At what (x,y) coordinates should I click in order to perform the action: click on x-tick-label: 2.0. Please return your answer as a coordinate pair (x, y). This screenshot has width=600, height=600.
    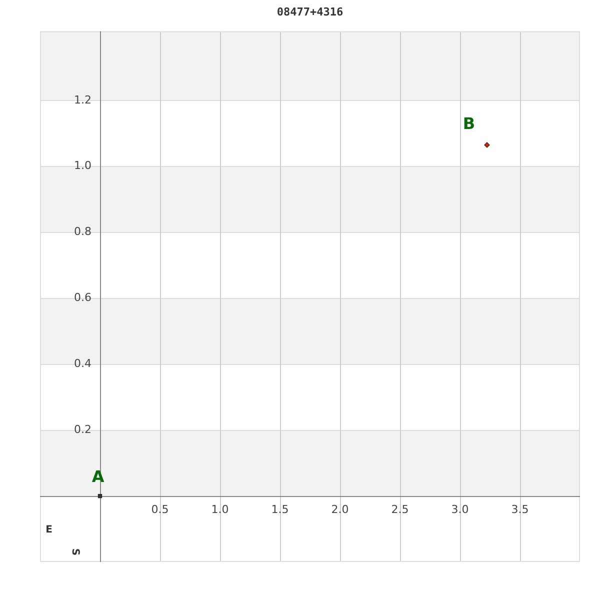
    Looking at the image, I should click on (340, 509).